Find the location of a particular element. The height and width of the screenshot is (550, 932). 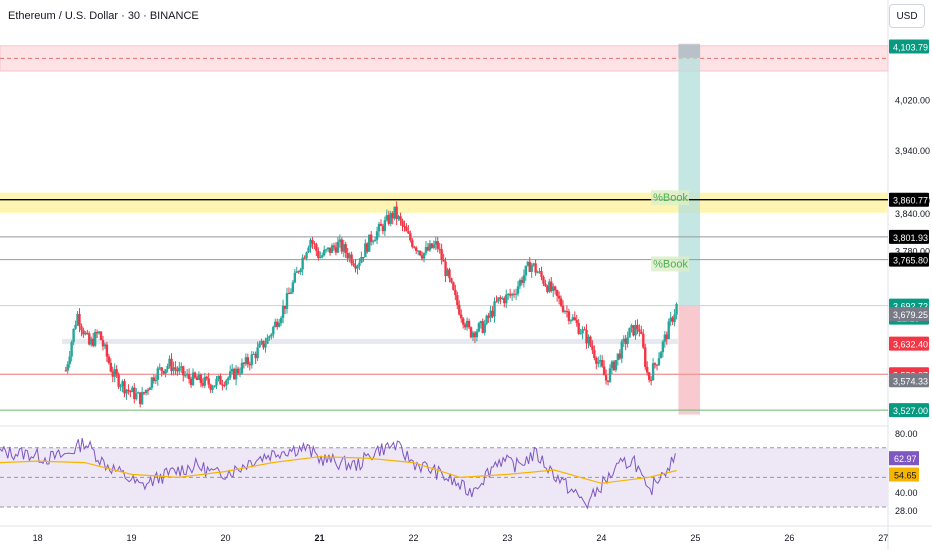

rsi-value-bg is located at coordinates (904, 458).